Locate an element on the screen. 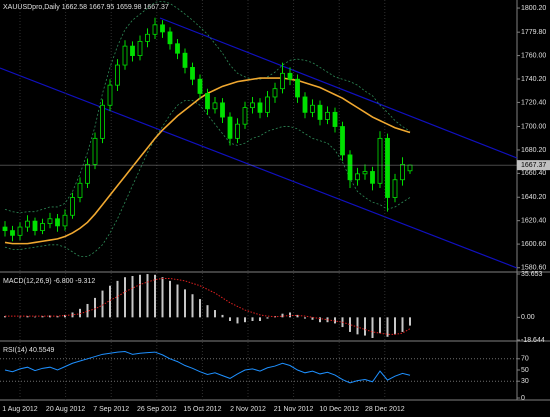 This screenshot has width=550, height=417. x-tick-label: 1 Aug 2012 is located at coordinates (20, 409).